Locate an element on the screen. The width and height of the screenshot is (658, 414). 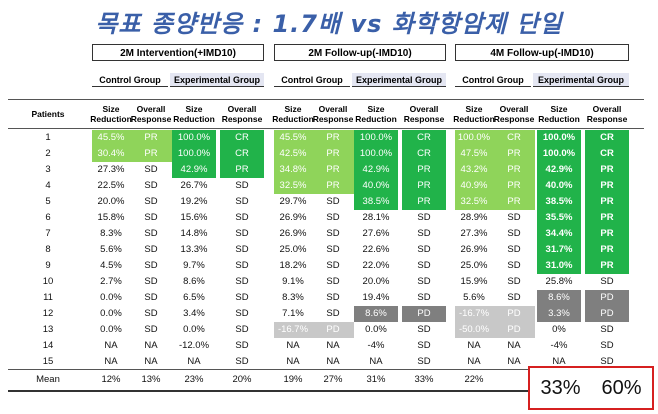
size-reduction-cell: 40.9% is located at coordinates (474, 186).